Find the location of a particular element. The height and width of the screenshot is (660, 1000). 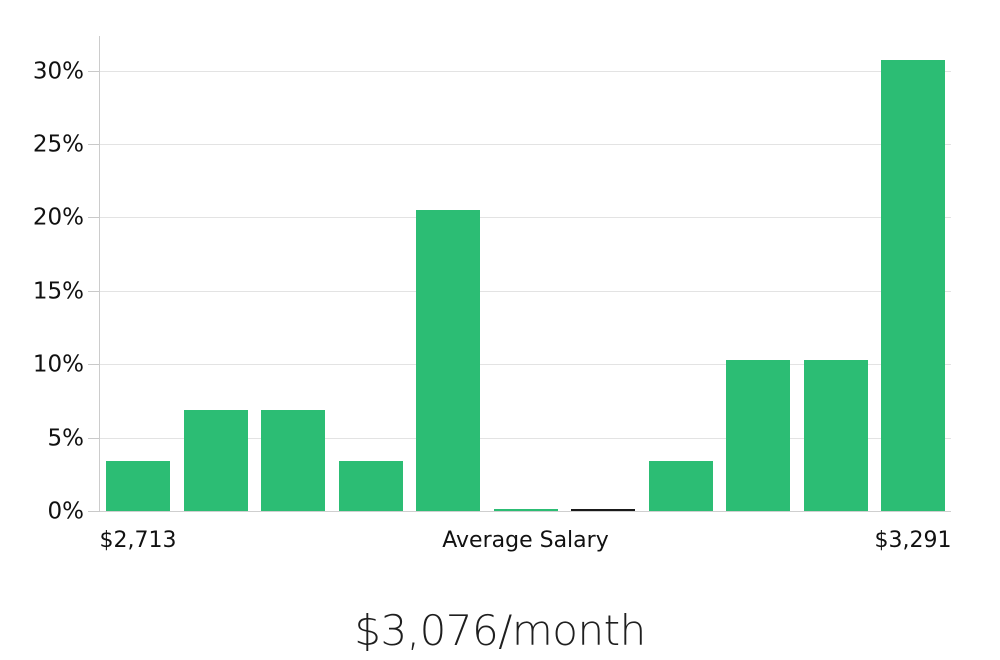

y-axis-label-30%: 30% is located at coordinates (58, 71).